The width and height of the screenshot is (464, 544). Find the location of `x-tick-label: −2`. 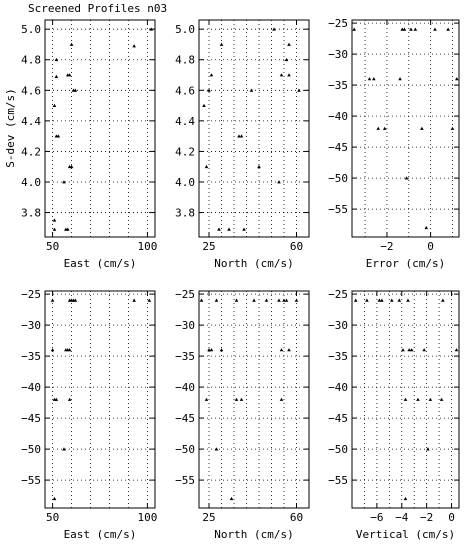

x-tick-label: −2 is located at coordinates (426, 517).